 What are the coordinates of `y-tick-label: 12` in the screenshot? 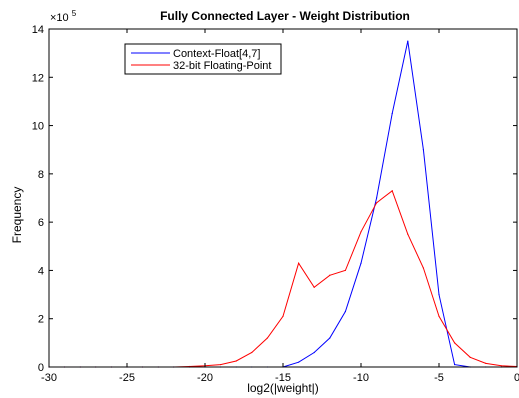 It's located at (38, 78).